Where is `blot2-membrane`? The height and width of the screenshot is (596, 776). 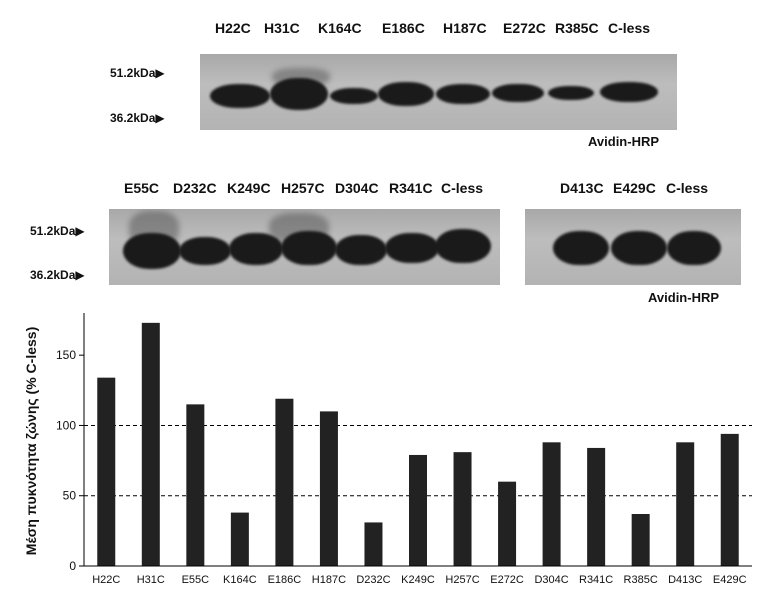
blot2-membrane is located at coordinates (304, 247).